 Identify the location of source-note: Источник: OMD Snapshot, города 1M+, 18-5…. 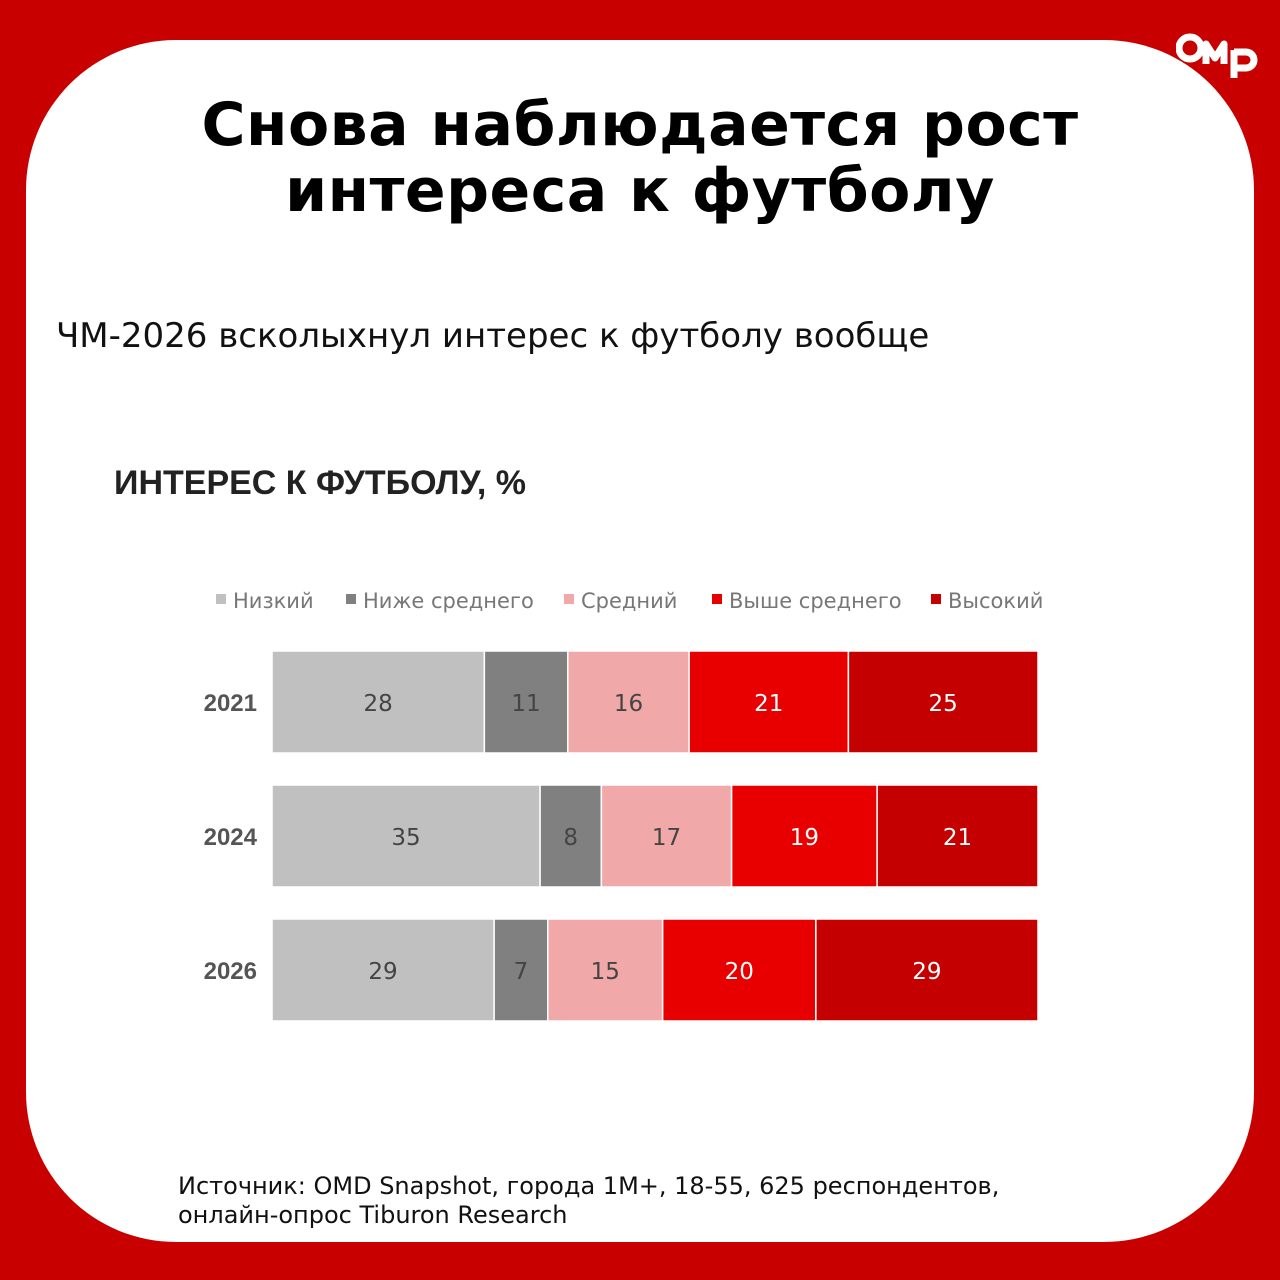
(588, 1201).